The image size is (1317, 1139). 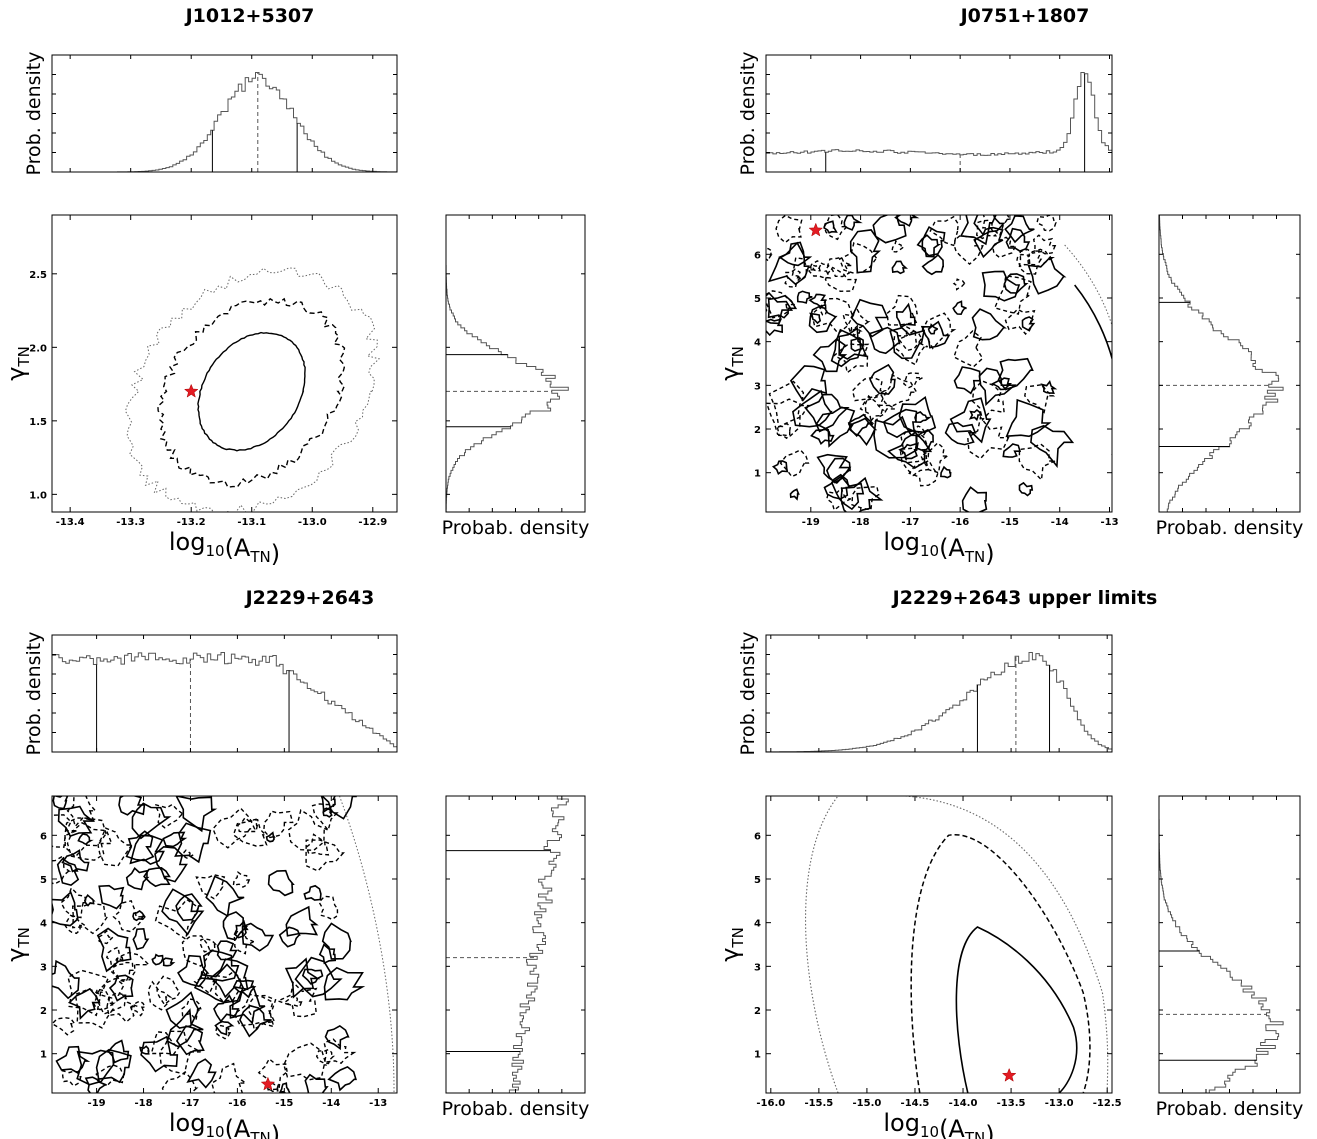 I want to click on true-value-star, so click(x=816, y=229).